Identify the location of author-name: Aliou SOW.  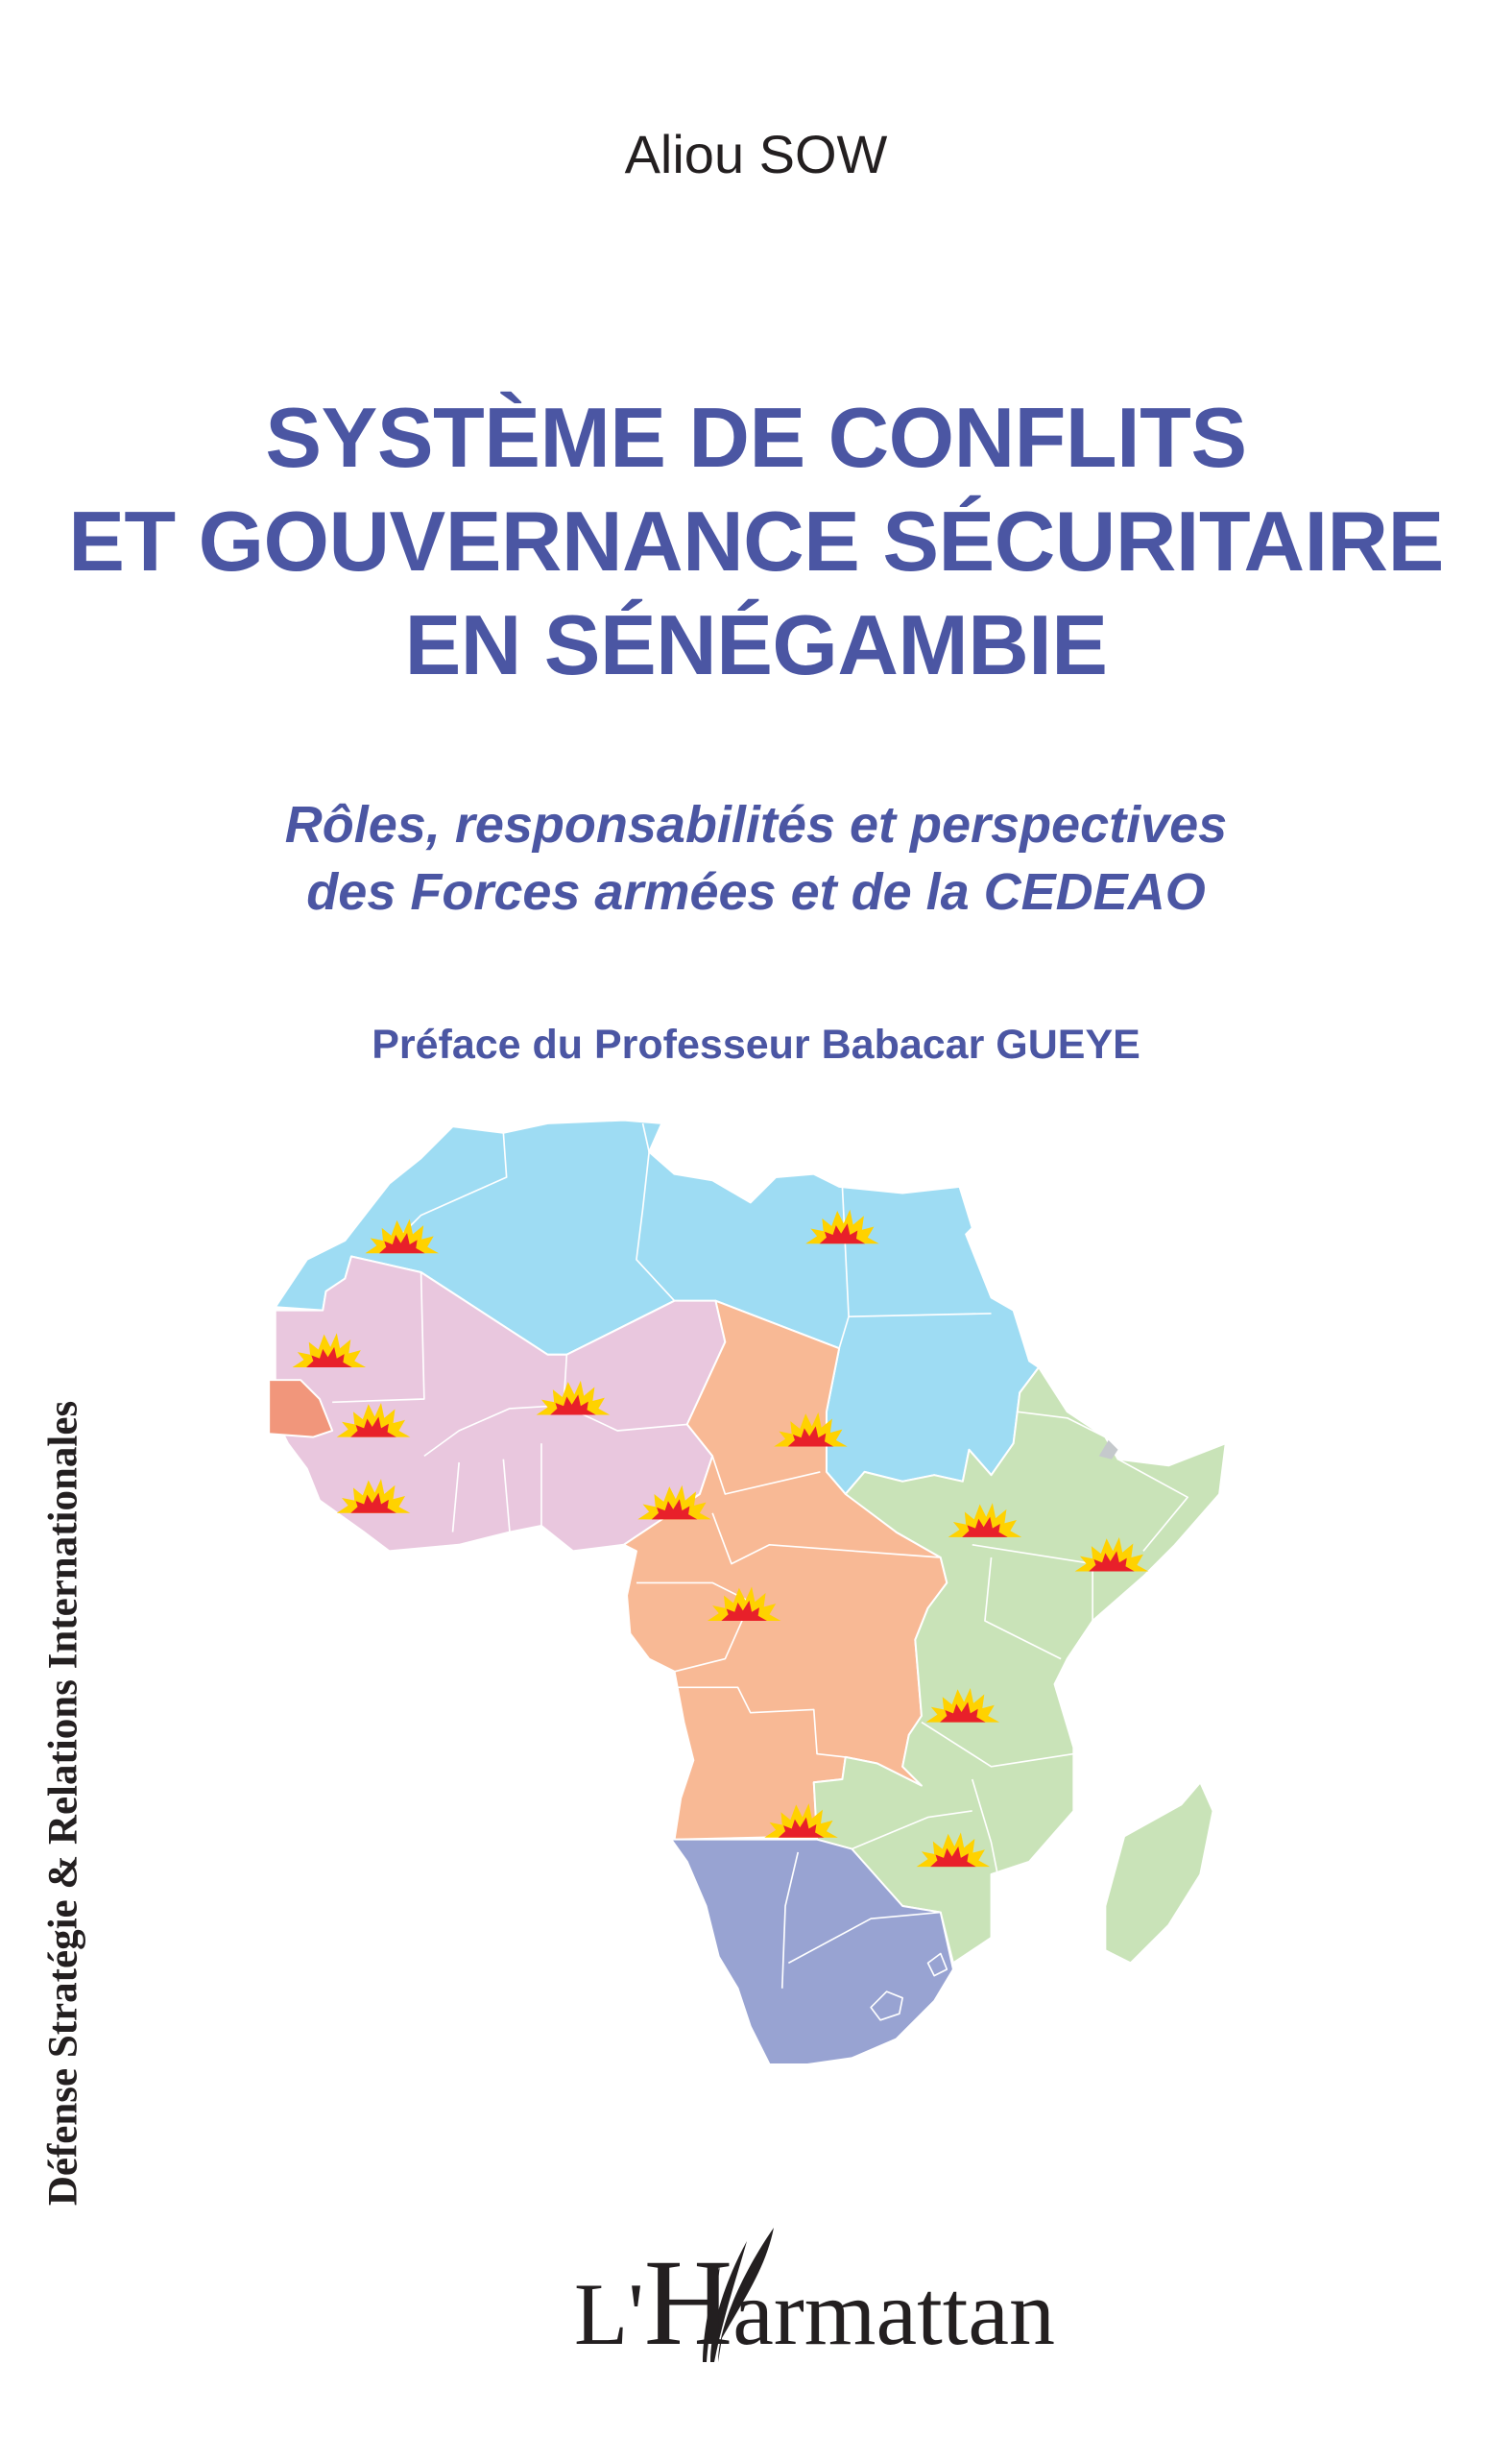
(756, 154).